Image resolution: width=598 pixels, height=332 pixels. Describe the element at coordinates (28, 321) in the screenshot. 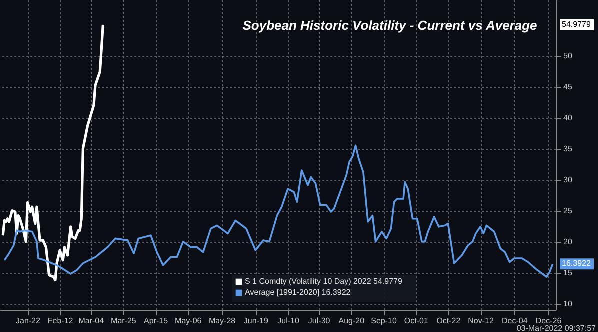

I see `x-tick-label: Jan-22` at that location.